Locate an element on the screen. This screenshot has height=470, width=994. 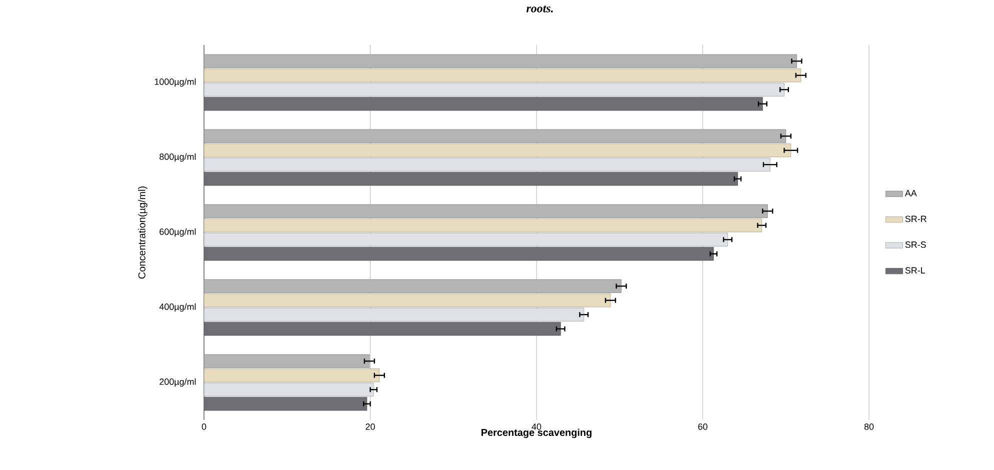
x-tick-label: 20 is located at coordinates (370, 427).